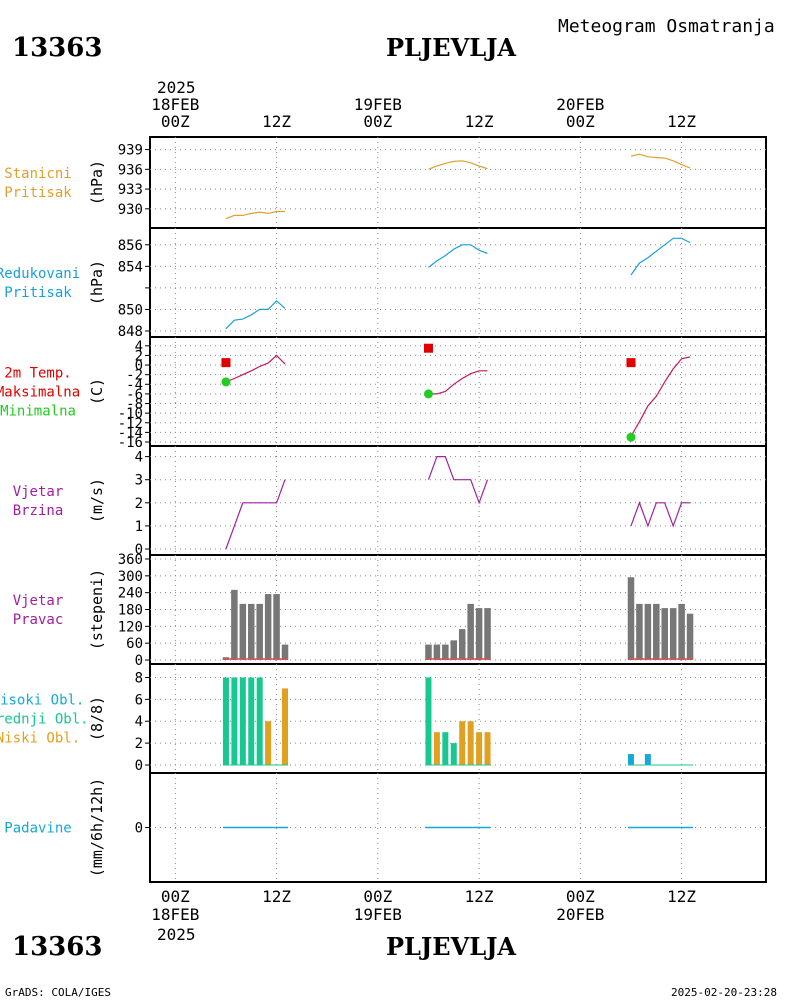 Image resolution: width=800 pixels, height=1000 pixels. What do you see at coordinates (383, 283) in the screenshot?
I see `panel-reduced-pressure: 848 850 854 856 (hPa) Redukovani Pritisak` at bounding box center [383, 283].